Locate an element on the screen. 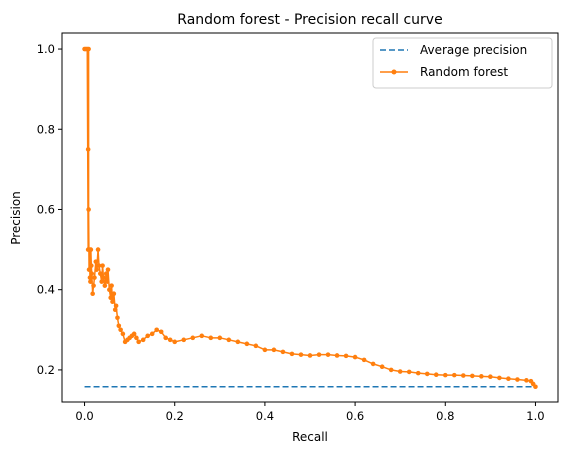 This screenshot has width=567, height=459. y-axis-label: Precision is located at coordinates (16, 218).